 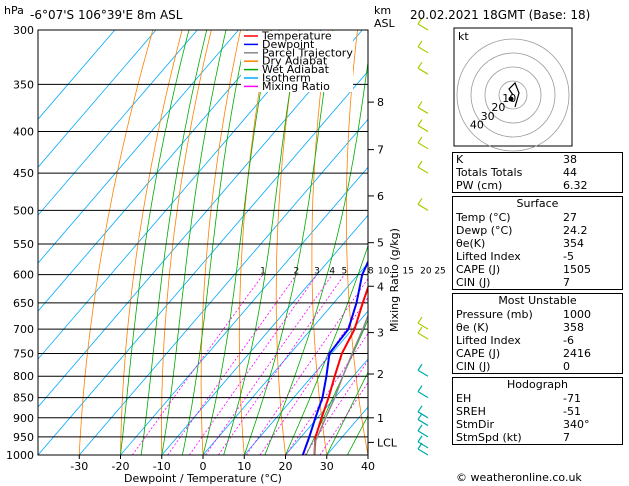 What do you see at coordinates (463, 36) in the screenshot?
I see `hodograph-unit: kt` at bounding box center [463, 36].